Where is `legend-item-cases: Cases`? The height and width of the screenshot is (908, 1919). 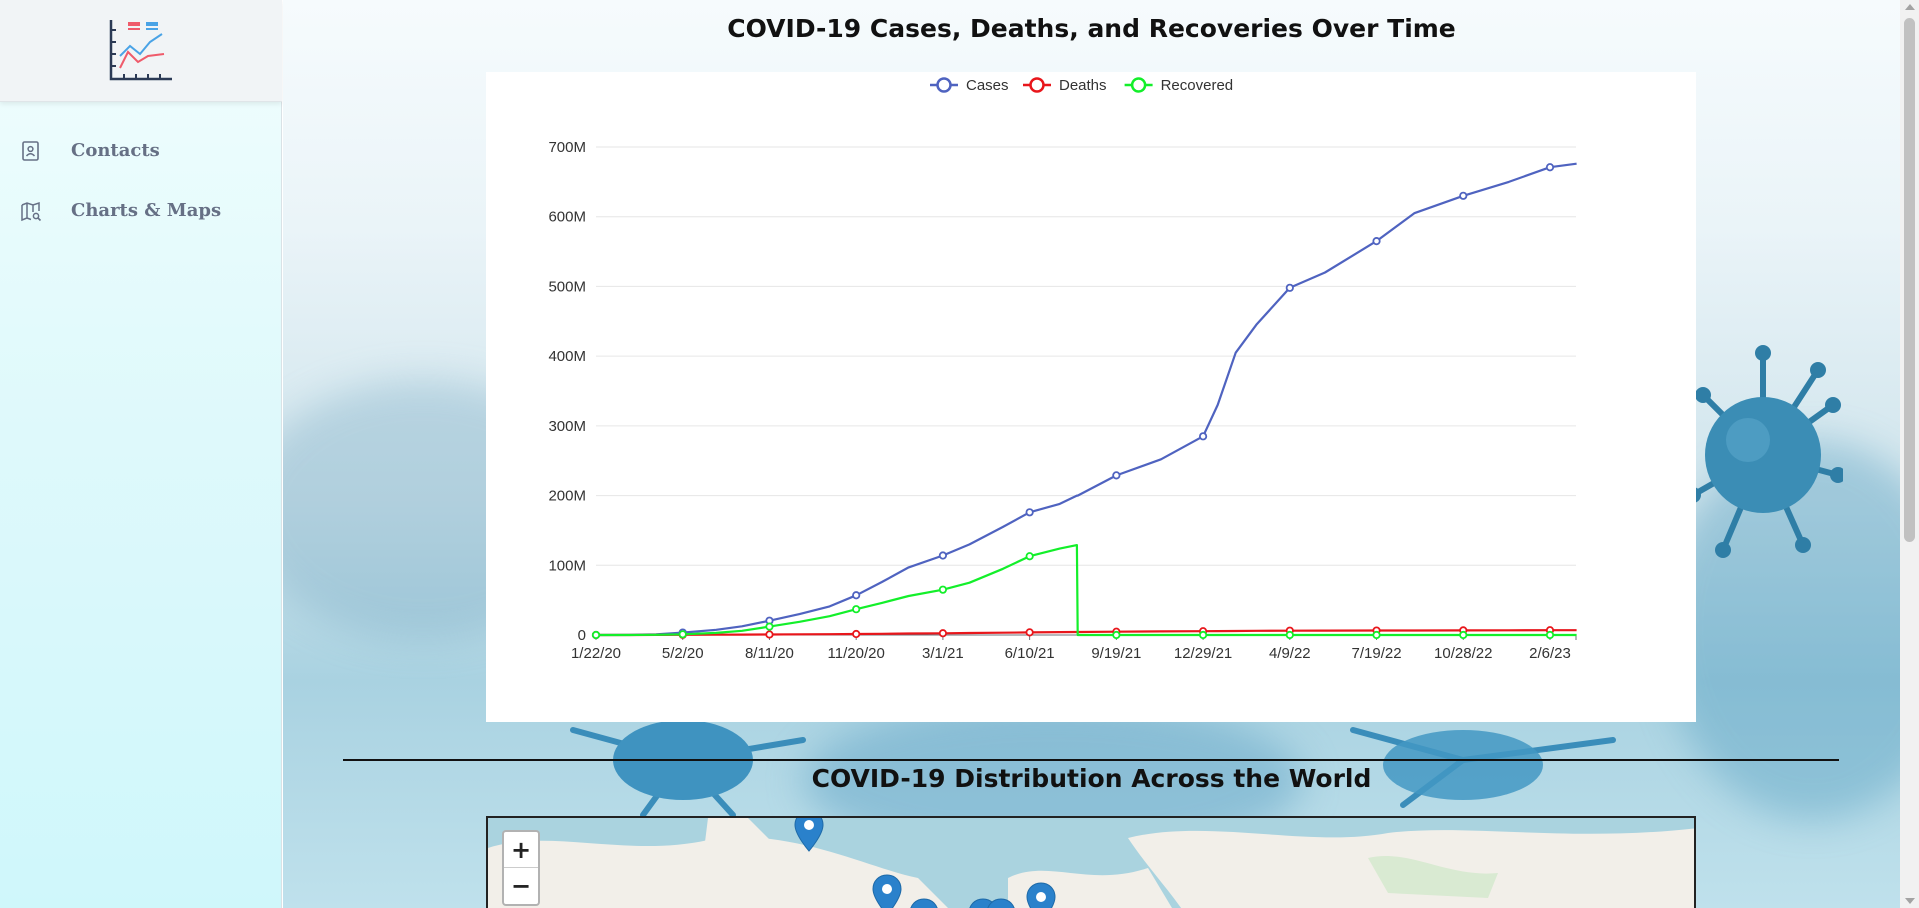
legend-item-cases: Cases is located at coordinates (969, 85).